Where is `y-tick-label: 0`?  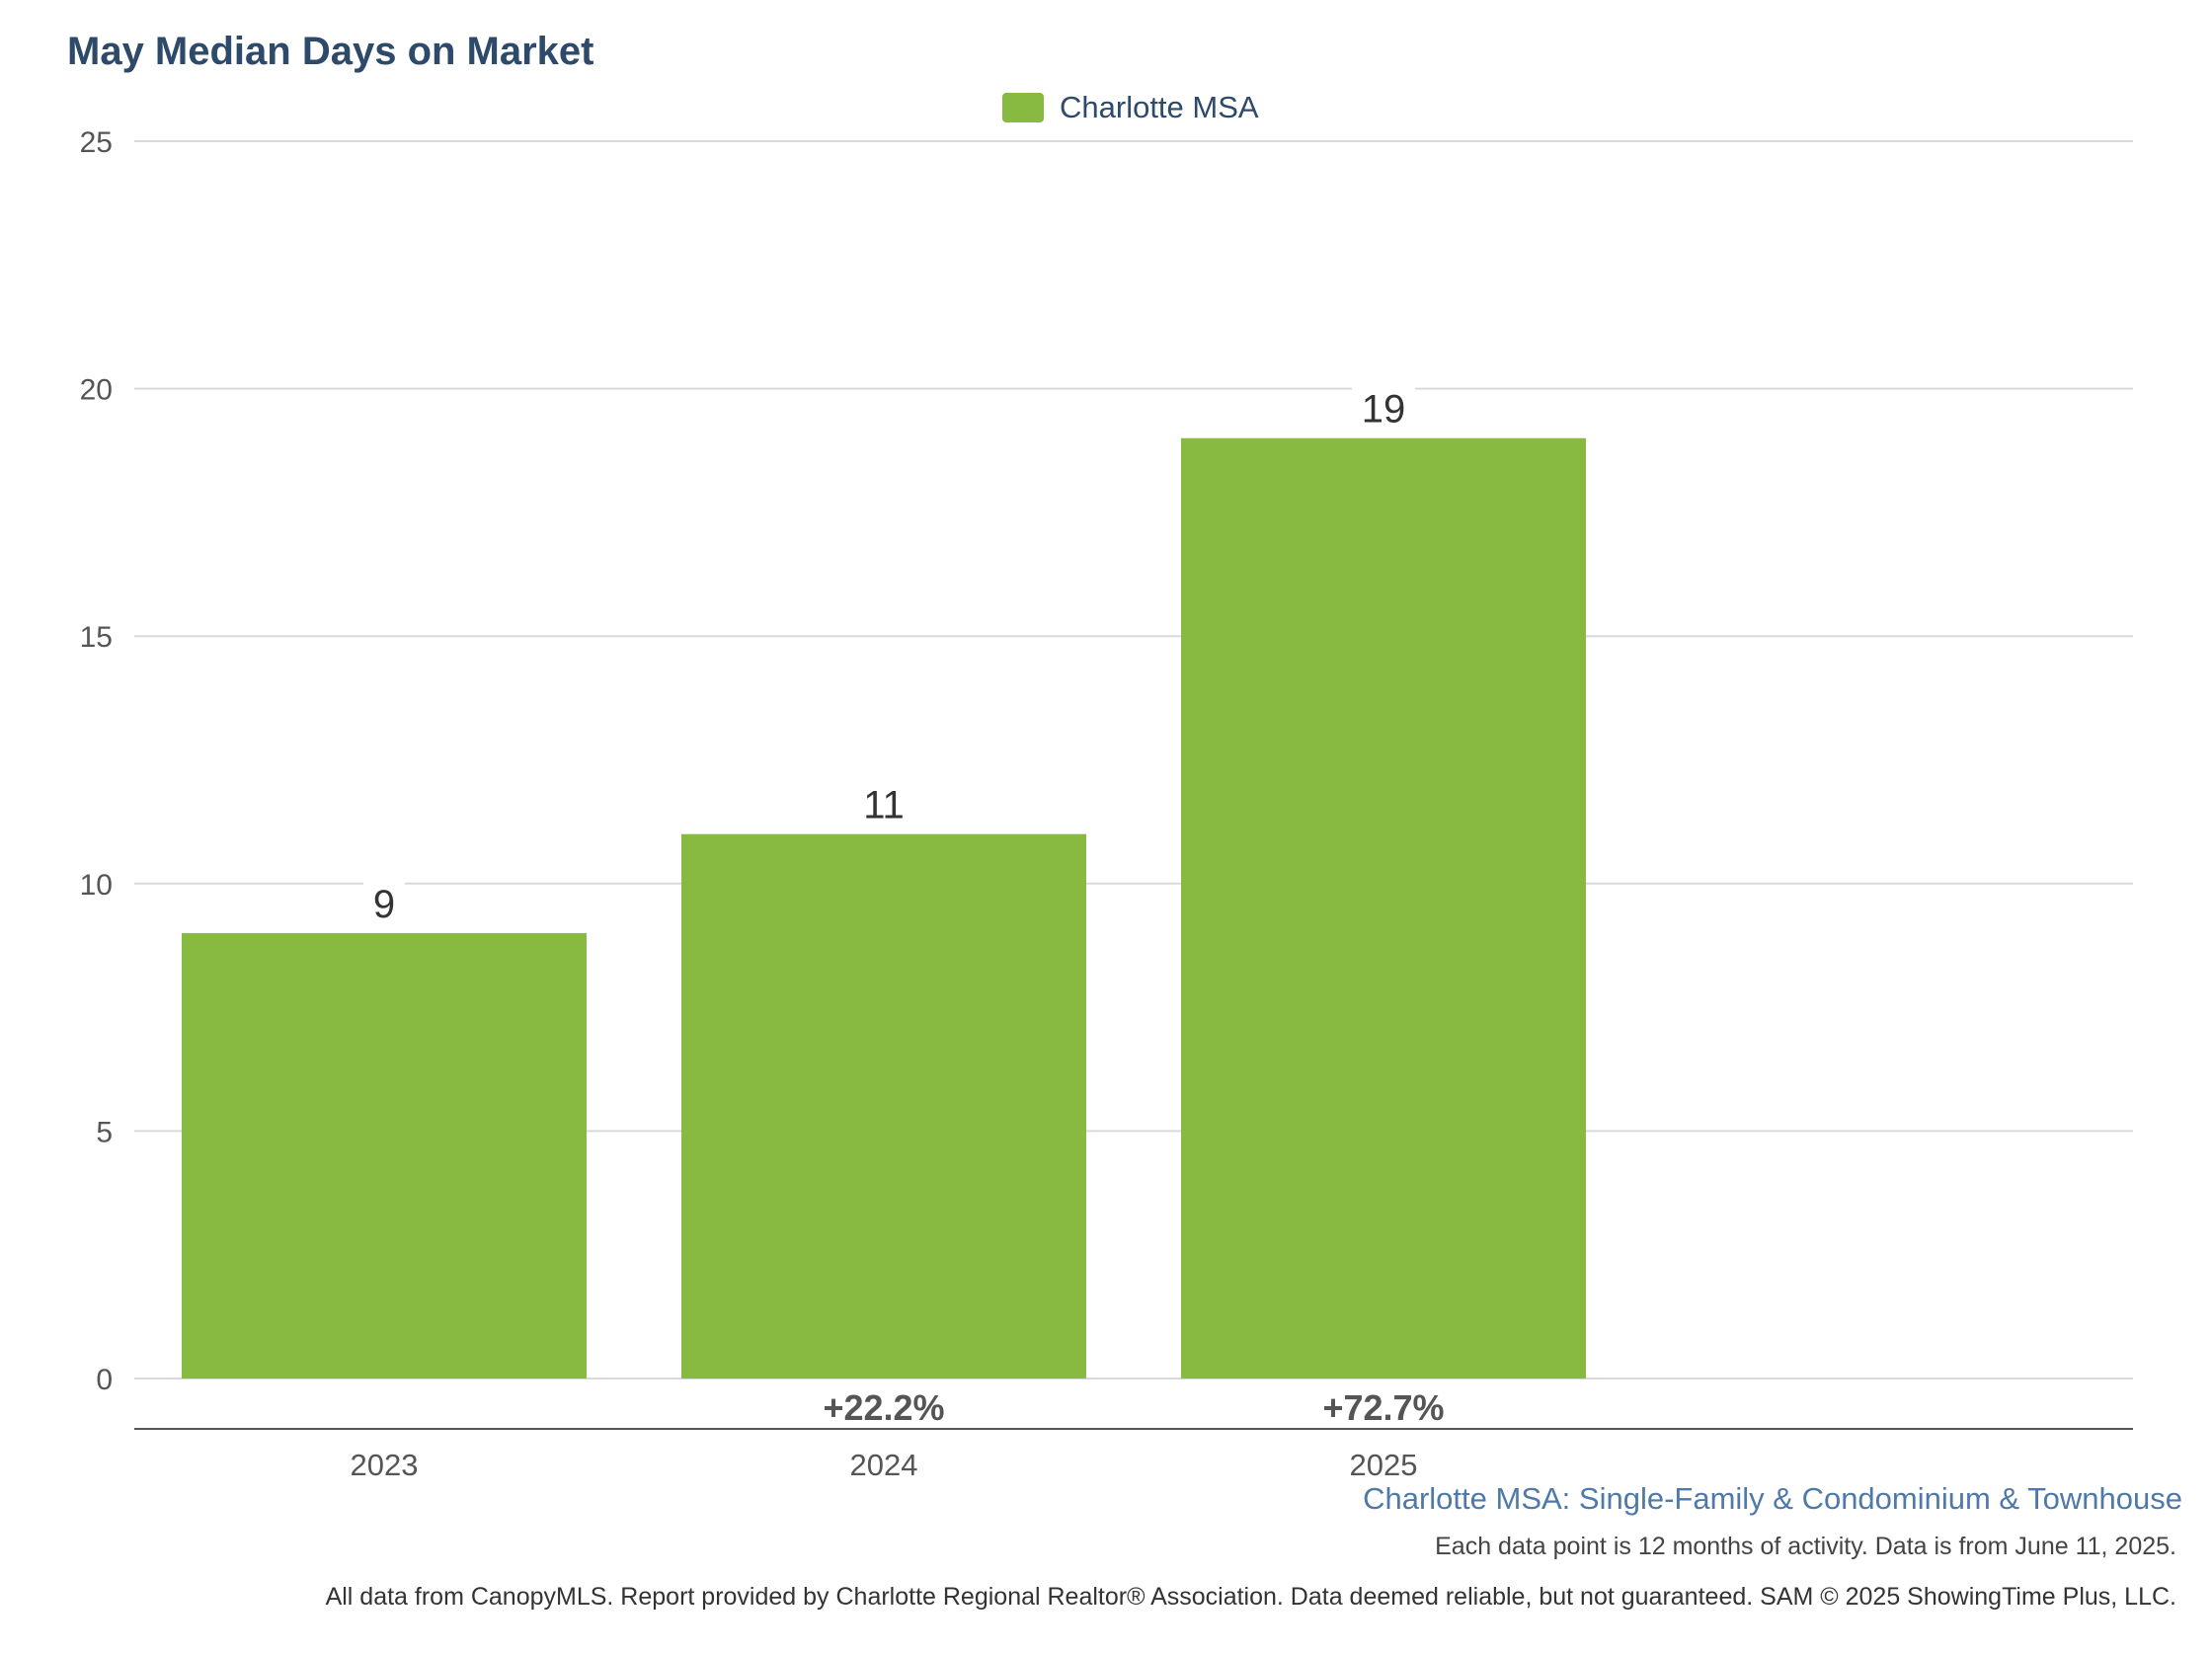
y-tick-label: 0 is located at coordinates (105, 1380).